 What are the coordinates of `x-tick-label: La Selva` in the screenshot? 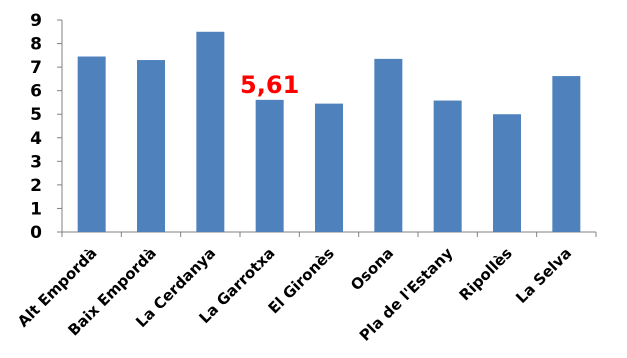 It's located at (543, 275).